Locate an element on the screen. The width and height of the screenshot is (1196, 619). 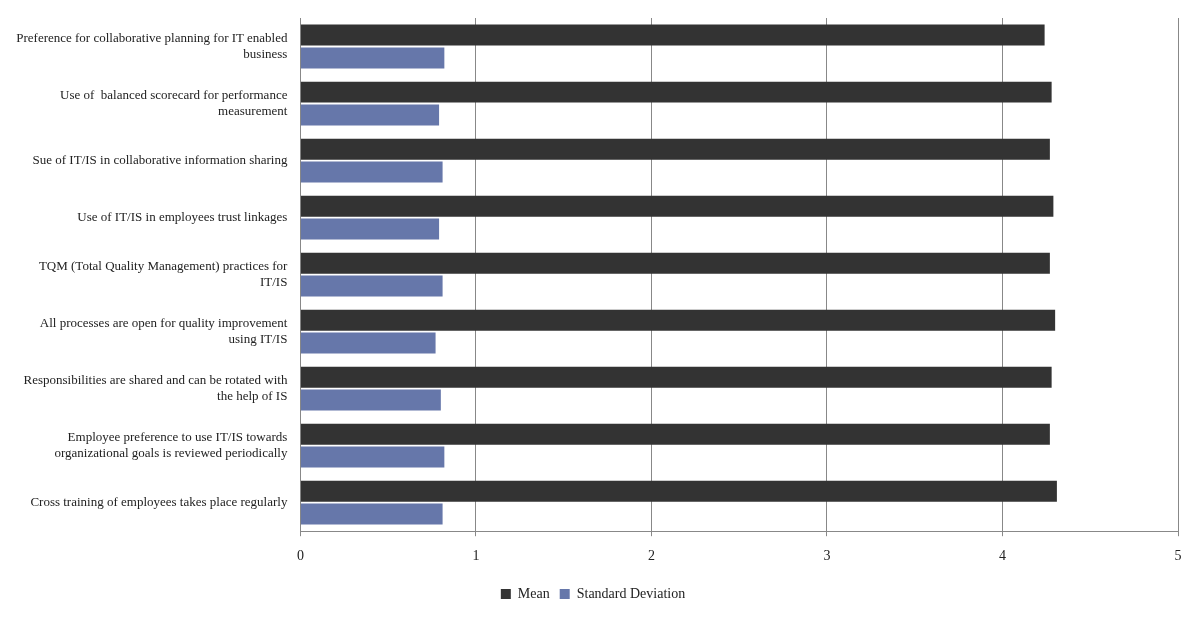
x-tick-label: 5 is located at coordinates (1178, 556).